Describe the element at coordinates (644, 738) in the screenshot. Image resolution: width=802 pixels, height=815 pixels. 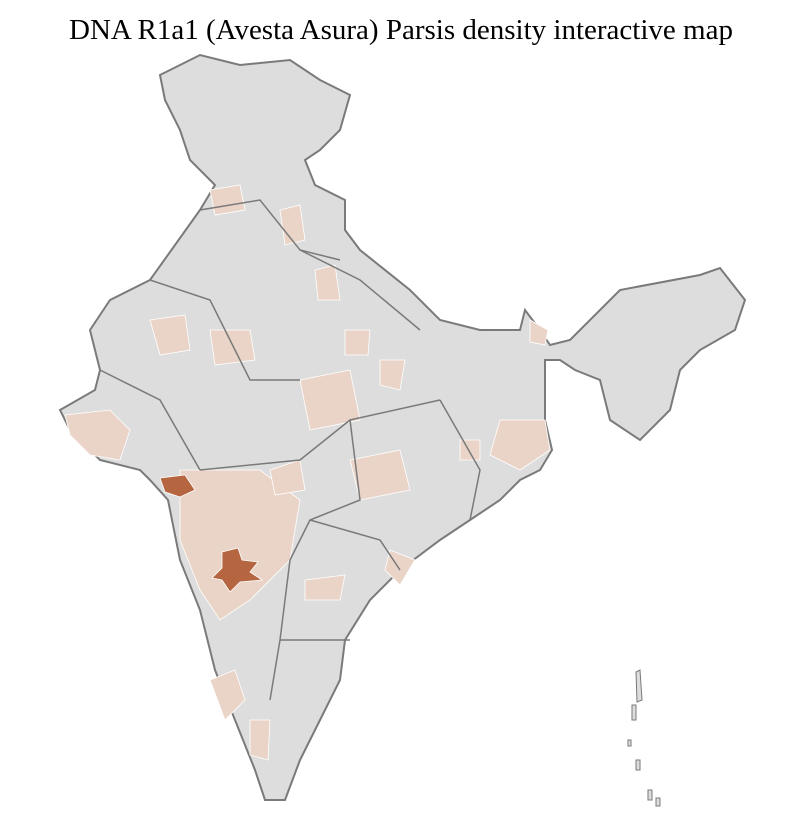
I see `andaman-nicobar-islands` at that location.